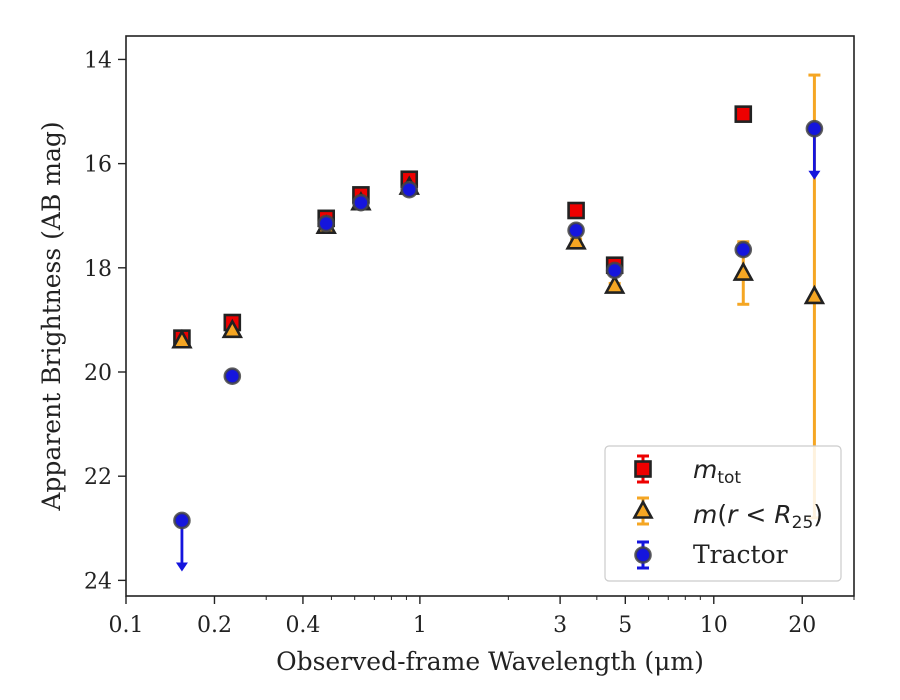 This screenshot has height=700, width=900. What do you see at coordinates (729, 478) in the screenshot?
I see `legend-m-tot-sub: tot` at bounding box center [729, 478].